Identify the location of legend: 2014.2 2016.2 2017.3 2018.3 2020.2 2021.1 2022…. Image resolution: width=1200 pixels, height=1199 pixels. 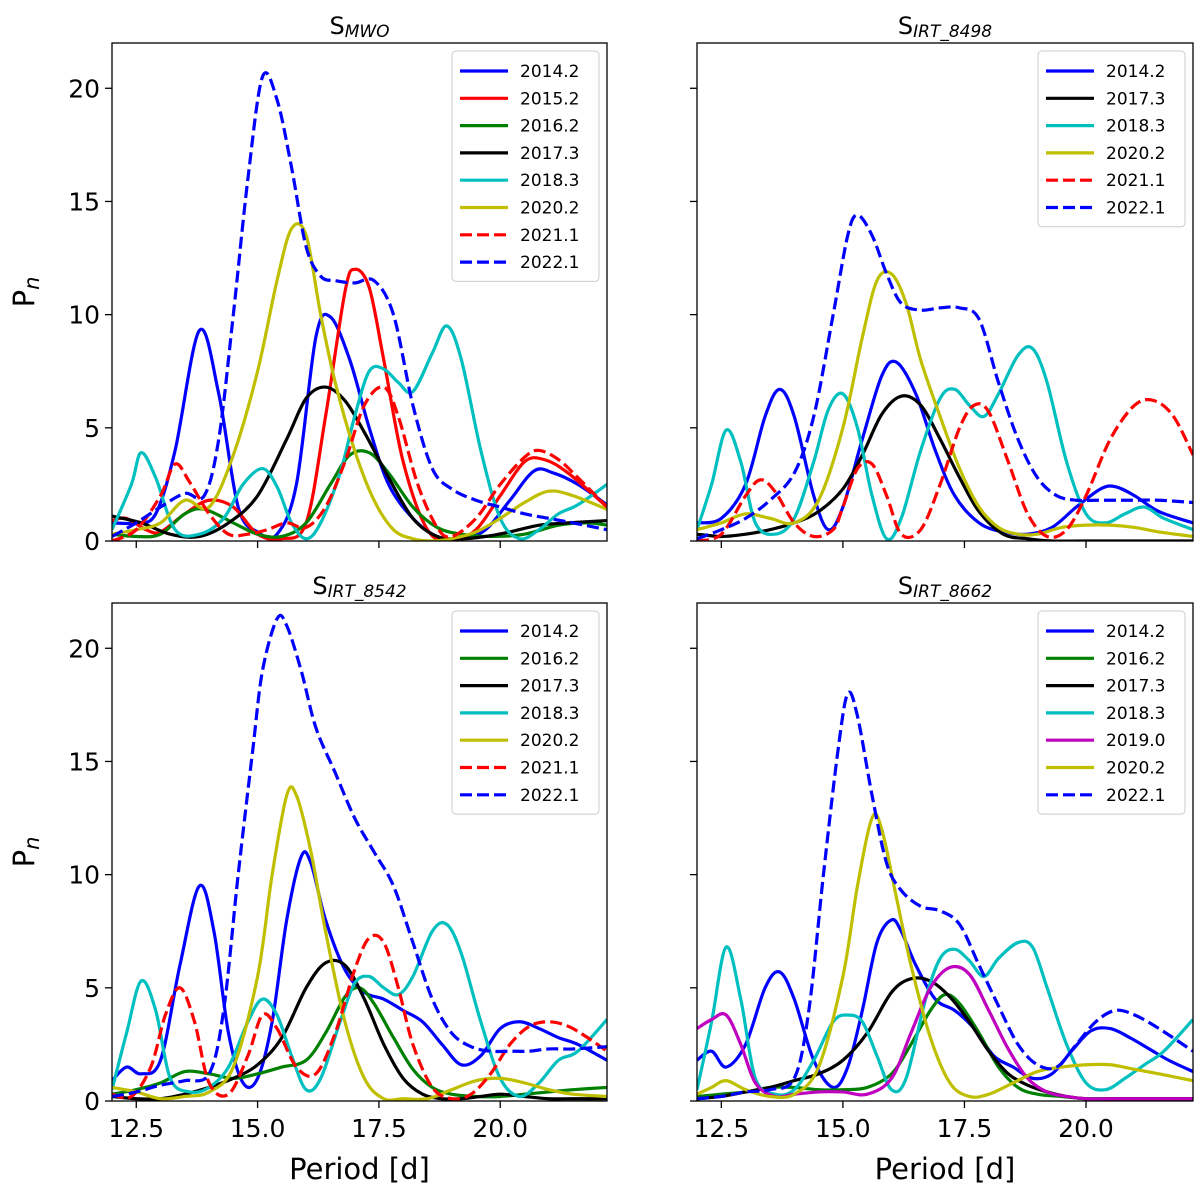
(525, 712).